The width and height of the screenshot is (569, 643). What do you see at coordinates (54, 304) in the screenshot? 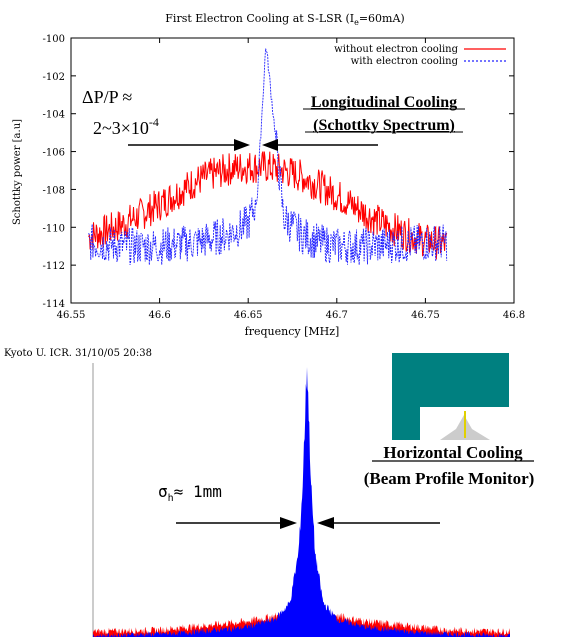
I see `y-tick-label: -114` at bounding box center [54, 304].